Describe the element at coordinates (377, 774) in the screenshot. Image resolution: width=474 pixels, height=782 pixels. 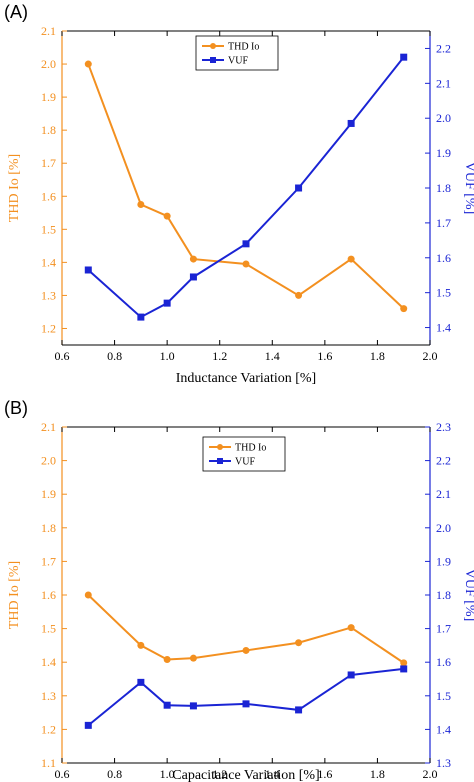
I see `x-tick-label: 1.8` at that location.